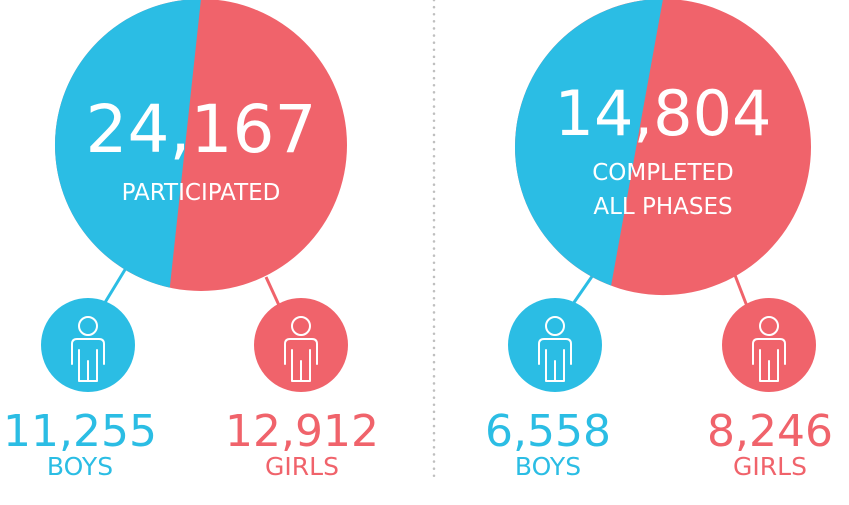  Describe the element at coordinates (201, 129) in the screenshot. I see `pie-total: 24,167` at that location.